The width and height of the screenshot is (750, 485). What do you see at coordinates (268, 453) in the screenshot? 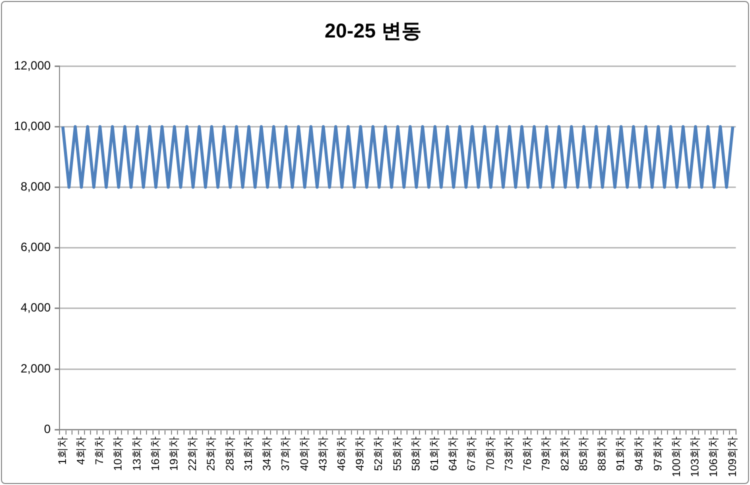
I see `x-tick-label: 34회차` at bounding box center [268, 453].